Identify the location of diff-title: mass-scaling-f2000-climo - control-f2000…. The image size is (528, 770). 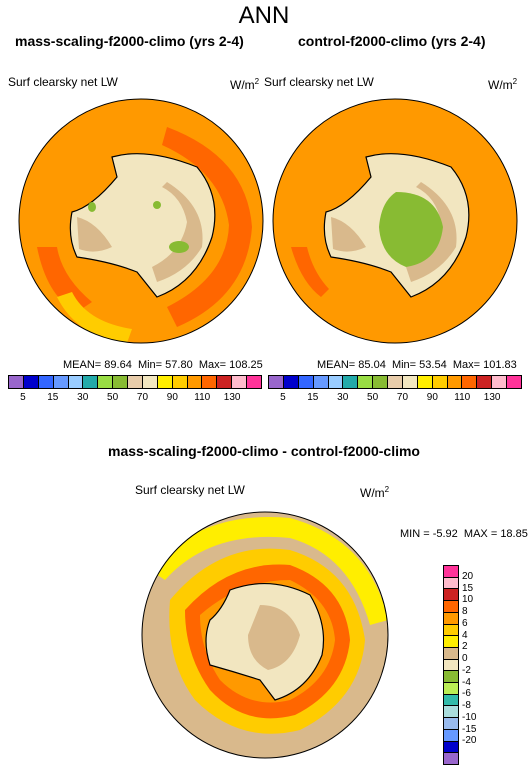
(264, 451).